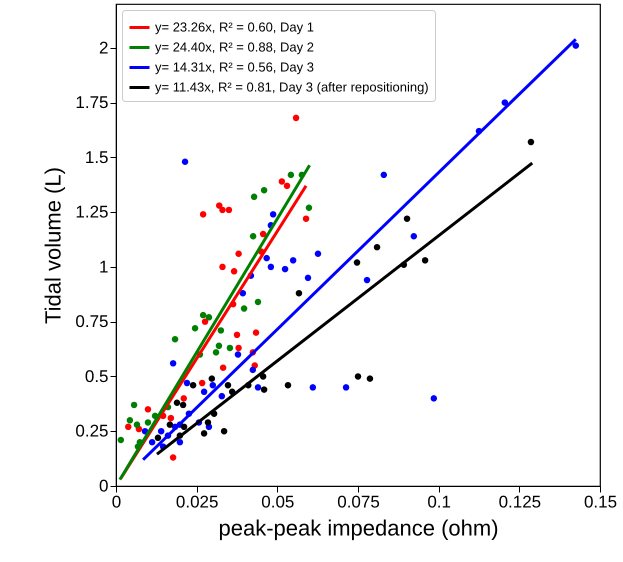 This screenshot has height=562, width=623. What do you see at coordinates (234, 47) in the screenshot?
I see `legend-label: y= 24.40x, R² = 0.88, Day 2` at bounding box center [234, 47].